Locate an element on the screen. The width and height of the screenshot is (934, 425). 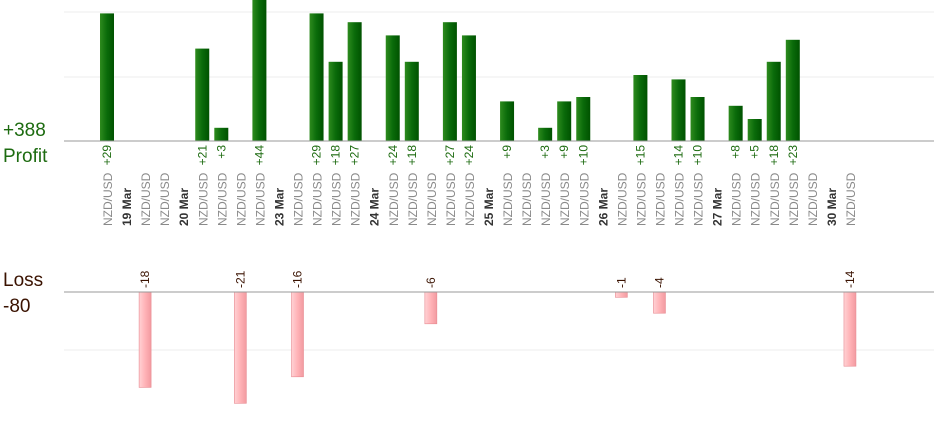
loss-value-label: -21 is located at coordinates (240, 279).